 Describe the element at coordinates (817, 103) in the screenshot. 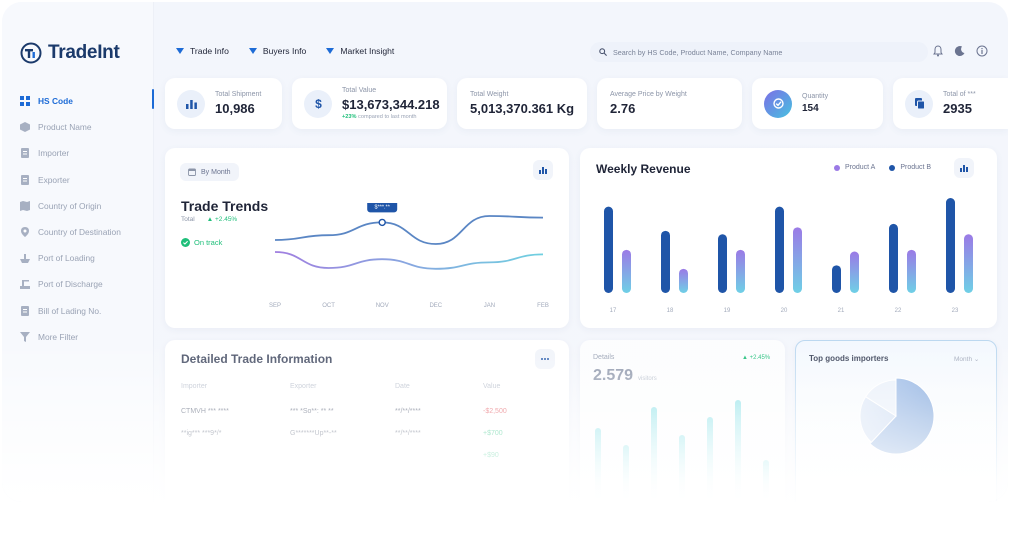

I see `stat-card-quantity: Quantity 154` at that location.